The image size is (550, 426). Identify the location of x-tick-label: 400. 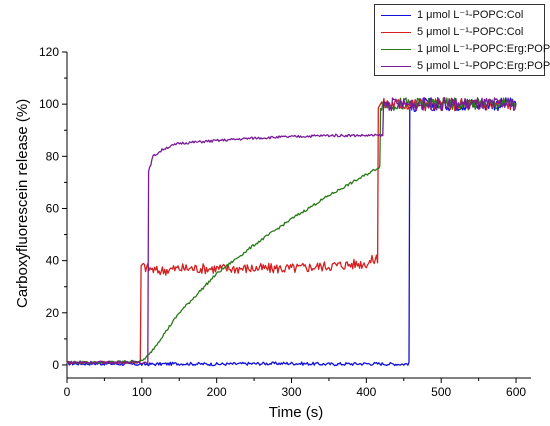
(366, 392).